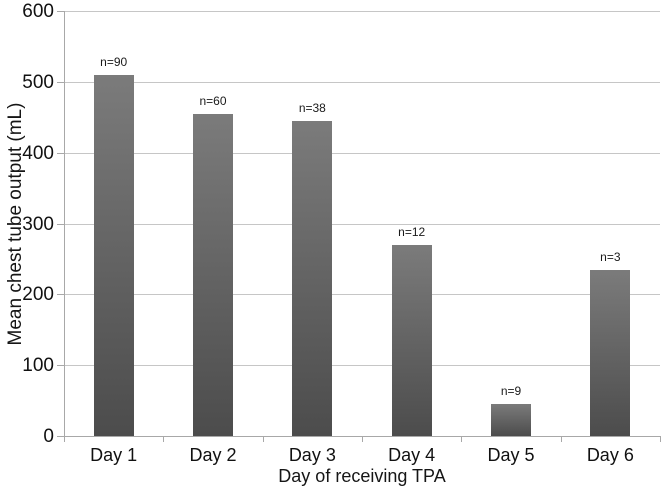  What do you see at coordinates (38, 224) in the screenshot?
I see `y-tick-label: 300` at bounding box center [38, 224].